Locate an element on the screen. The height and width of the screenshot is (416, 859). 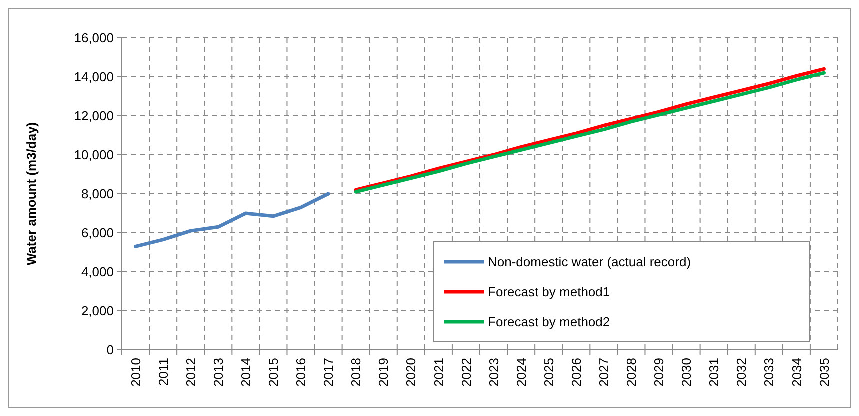
y-tick-label: 16,000 is located at coordinates (94, 38).